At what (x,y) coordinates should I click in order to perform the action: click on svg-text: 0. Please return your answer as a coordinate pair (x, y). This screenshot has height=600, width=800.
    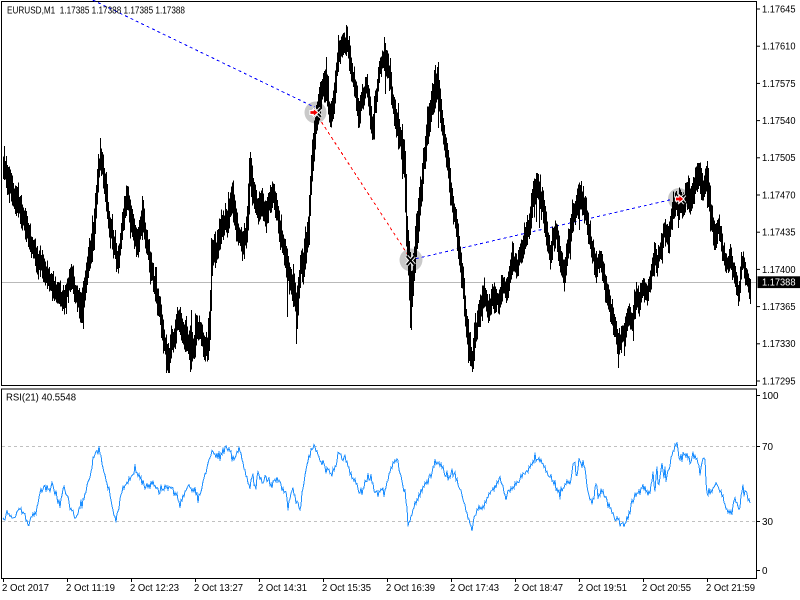
    Looking at the image, I should click on (765, 571).